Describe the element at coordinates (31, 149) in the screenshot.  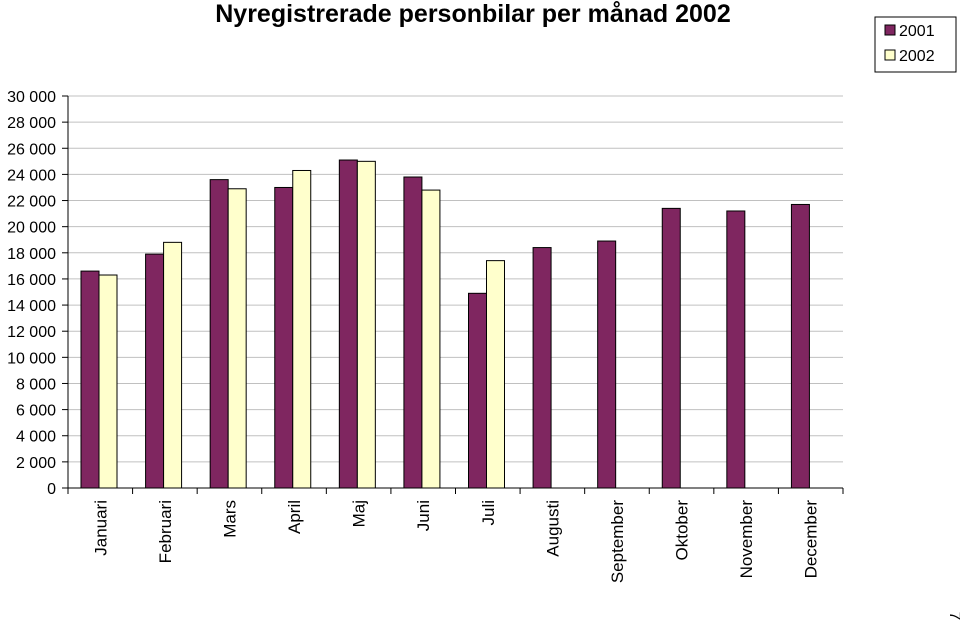
I see `y-tick-label: 26 000` at that location.